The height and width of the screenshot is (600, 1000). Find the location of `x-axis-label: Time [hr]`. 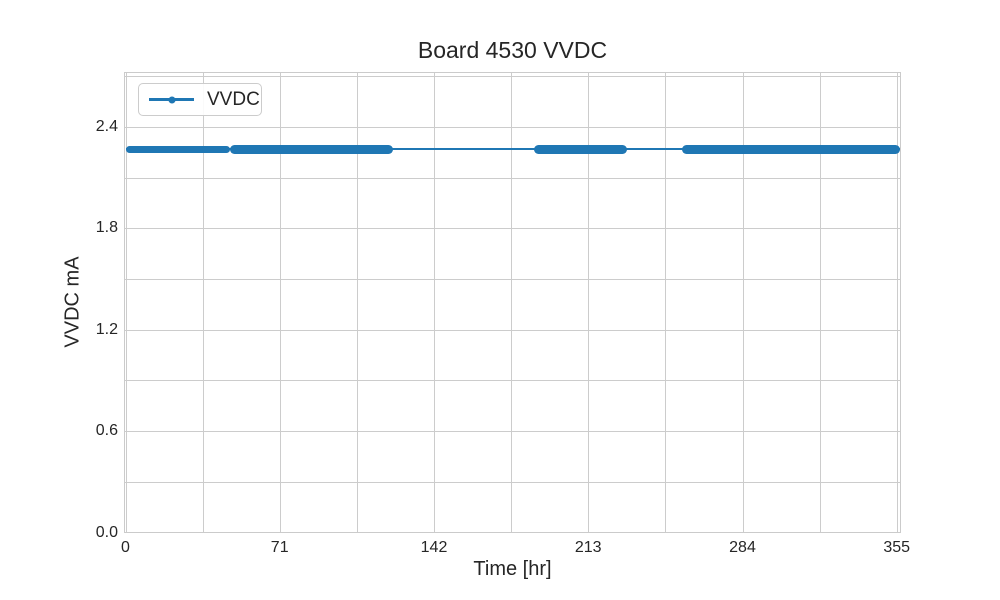

x-axis-label: Time [hr] is located at coordinates (512, 569).